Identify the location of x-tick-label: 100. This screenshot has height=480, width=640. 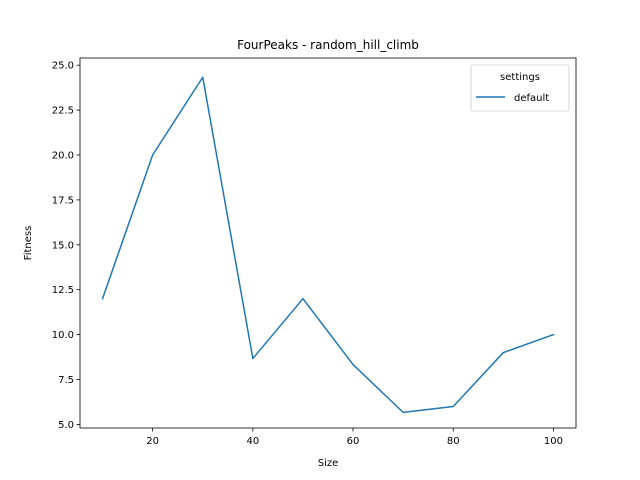
(553, 441).